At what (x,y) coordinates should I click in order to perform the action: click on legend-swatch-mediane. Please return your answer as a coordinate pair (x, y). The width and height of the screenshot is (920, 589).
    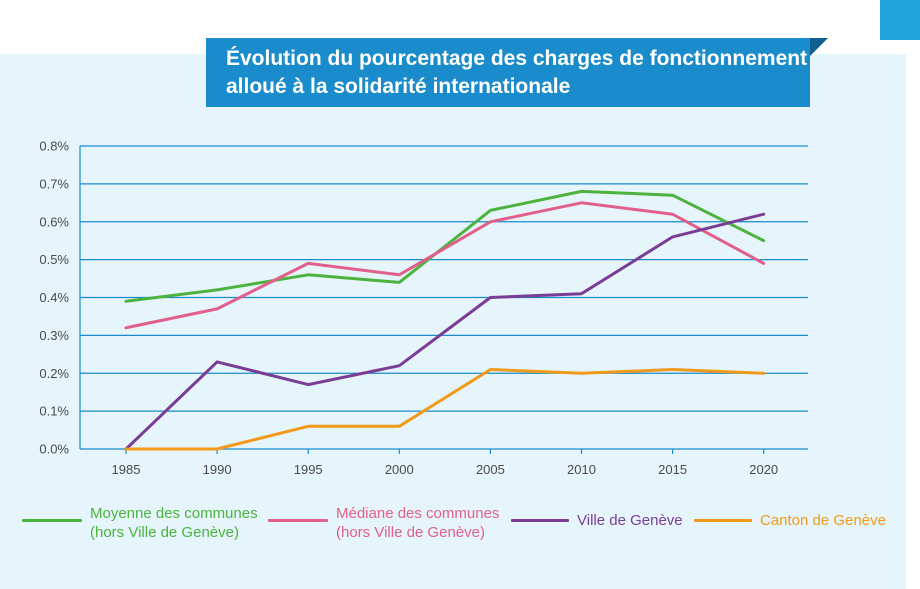
    Looking at the image, I should click on (298, 520).